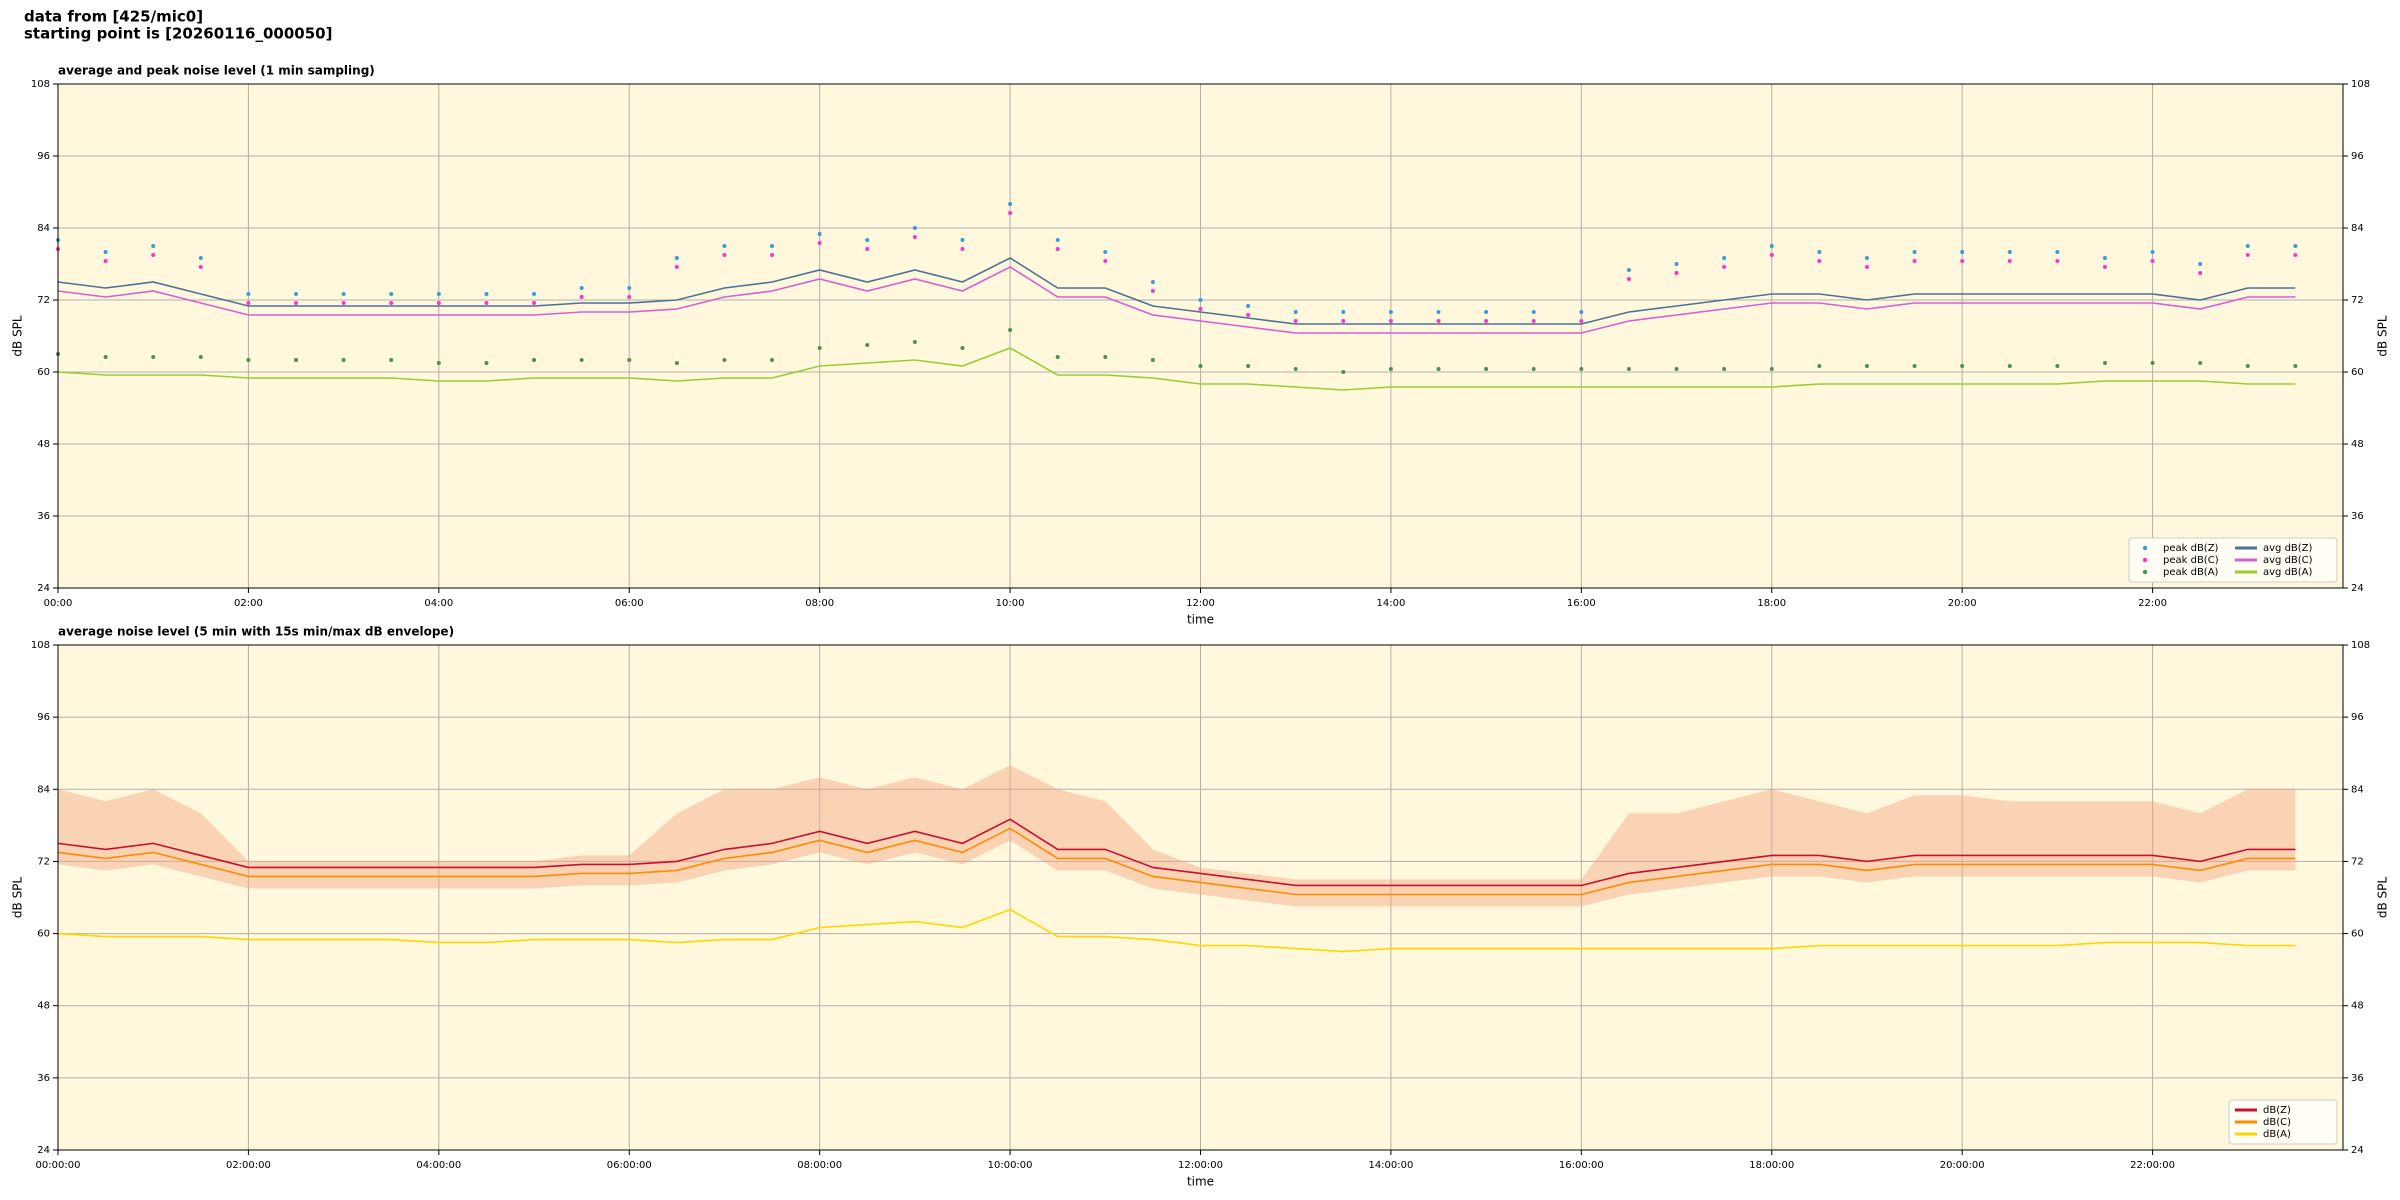 The height and width of the screenshot is (1200, 2400). What do you see at coordinates (2145, 560) in the screenshot?
I see `legend-marker` at bounding box center [2145, 560].